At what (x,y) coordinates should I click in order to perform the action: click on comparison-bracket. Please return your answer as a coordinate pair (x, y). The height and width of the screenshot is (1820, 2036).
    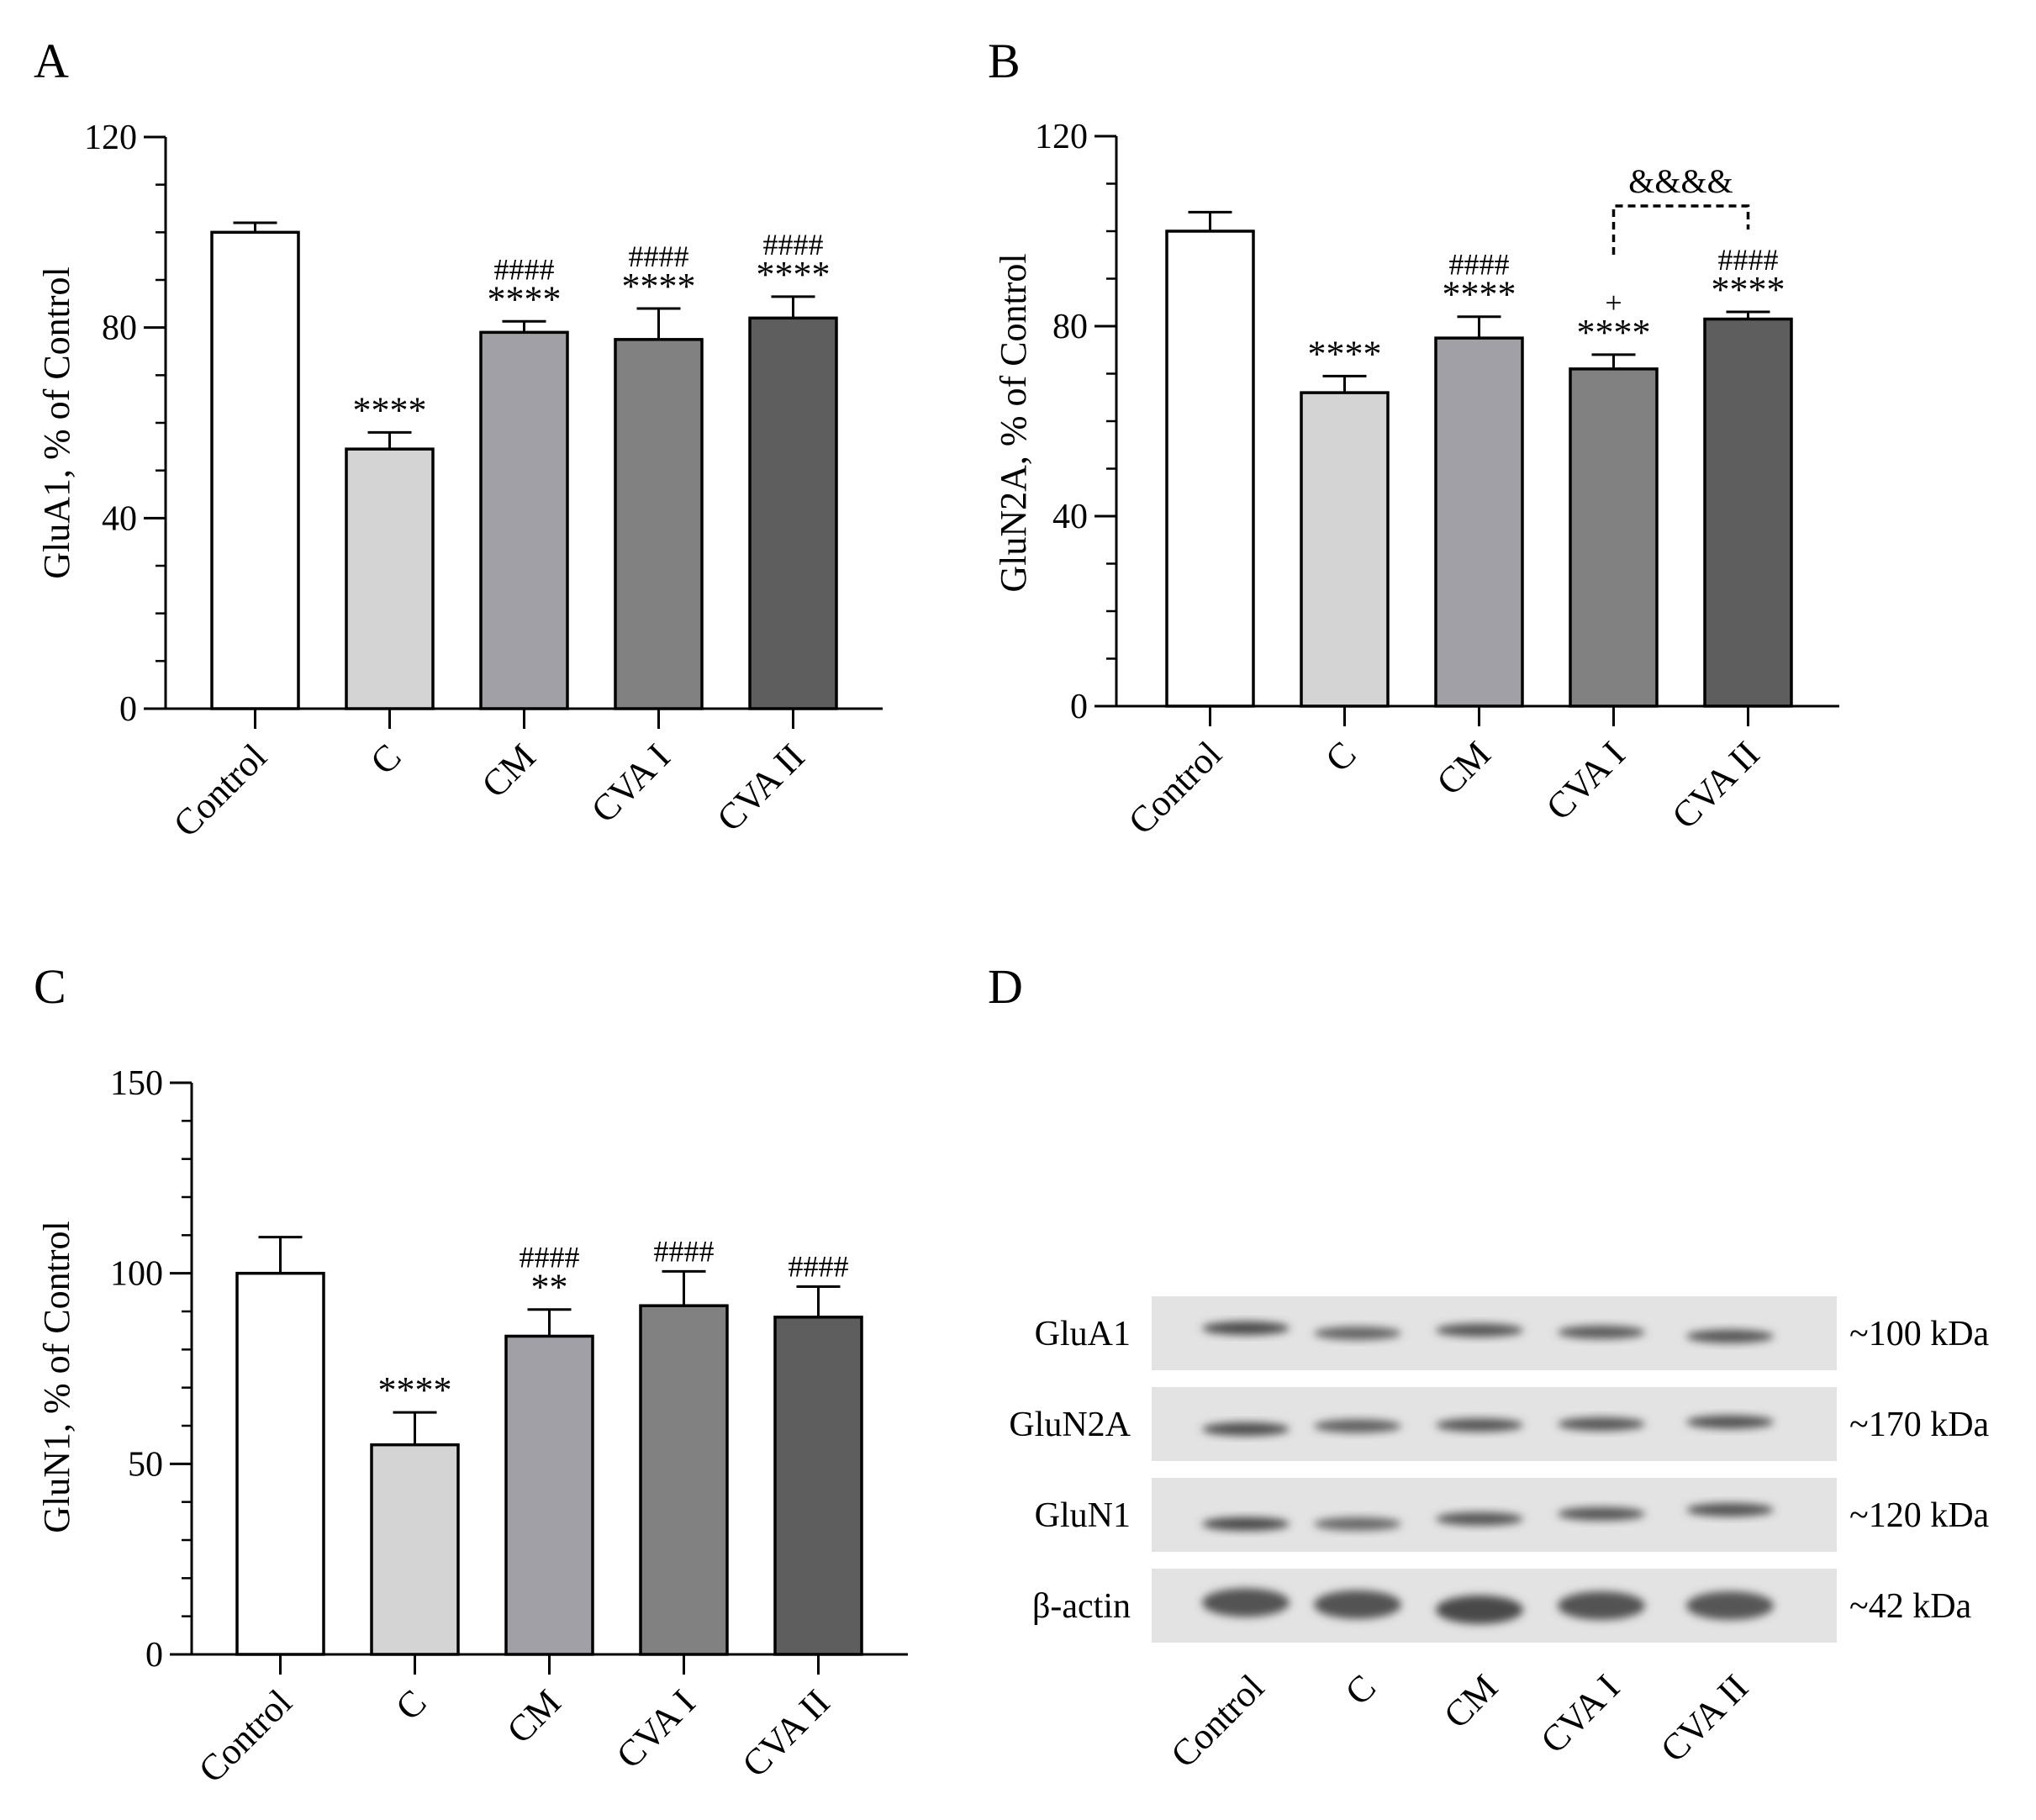
    Looking at the image, I should click on (1680, 229).